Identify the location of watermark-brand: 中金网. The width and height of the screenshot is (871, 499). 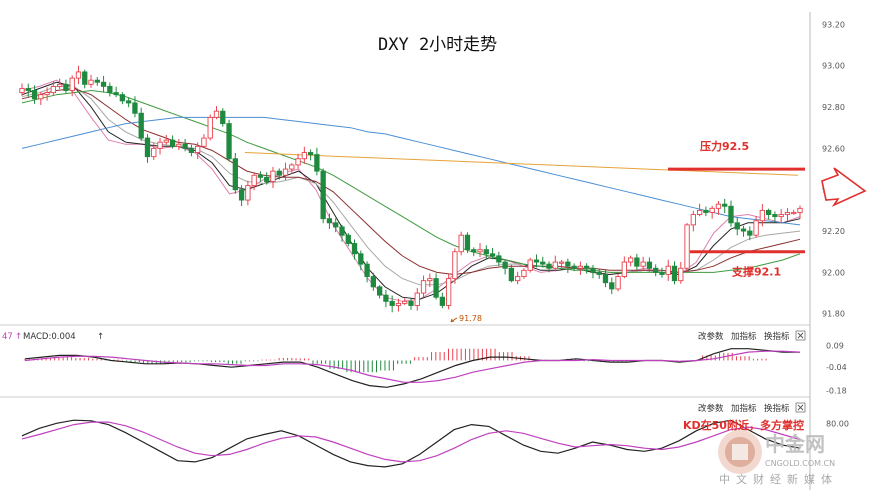
(795, 444).